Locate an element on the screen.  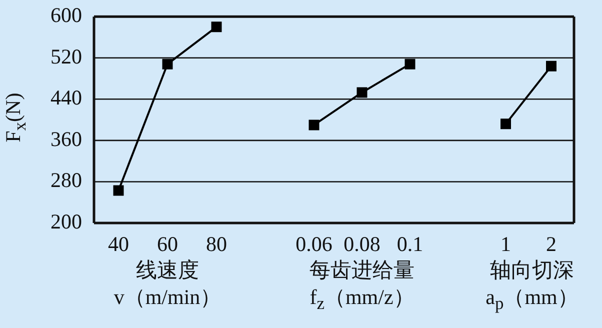
x-tick-label: 40 is located at coordinates (118, 244).